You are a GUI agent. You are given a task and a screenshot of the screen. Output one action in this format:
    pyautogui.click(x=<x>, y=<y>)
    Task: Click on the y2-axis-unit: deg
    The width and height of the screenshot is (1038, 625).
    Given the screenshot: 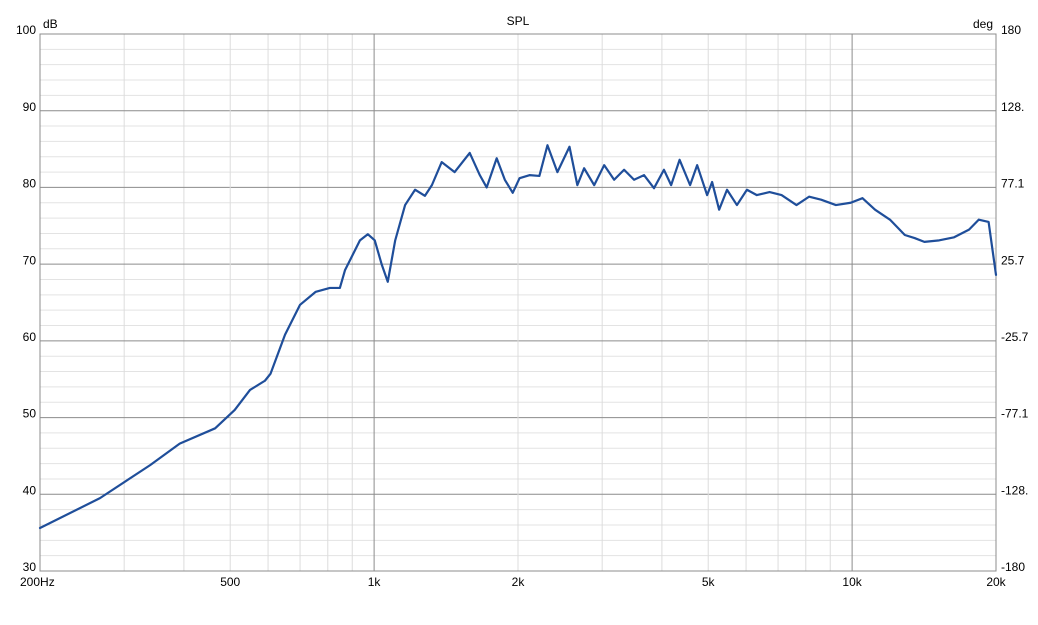 What is the action you would take?
    pyautogui.click(x=983, y=24)
    